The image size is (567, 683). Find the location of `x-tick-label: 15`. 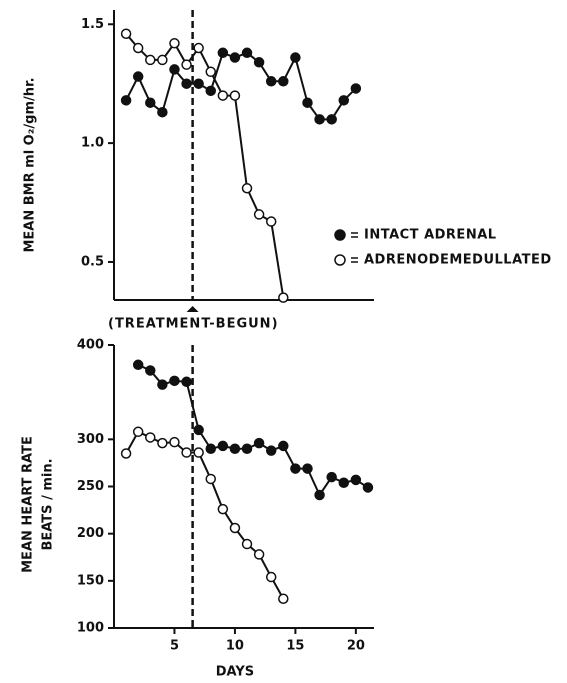

x-tick-label: 15 is located at coordinates (295, 646).